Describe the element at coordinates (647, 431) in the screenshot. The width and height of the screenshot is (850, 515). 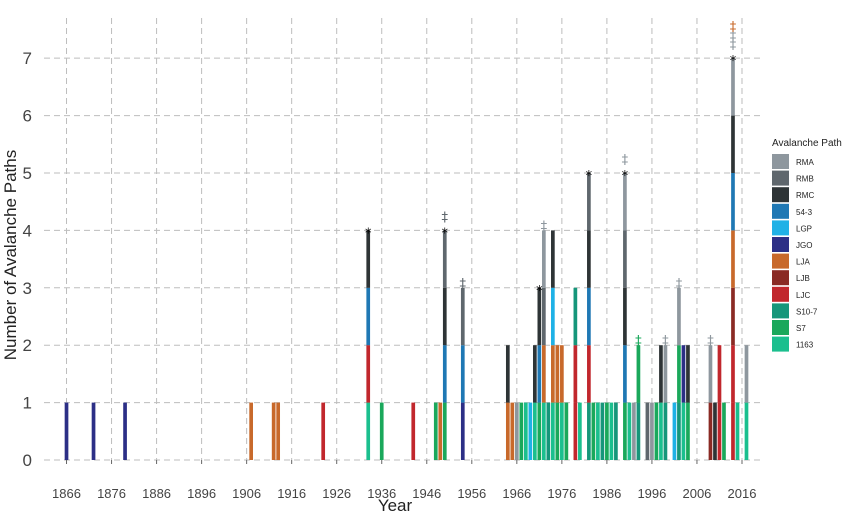
I see `bar-segment-1995-rmb` at that location.